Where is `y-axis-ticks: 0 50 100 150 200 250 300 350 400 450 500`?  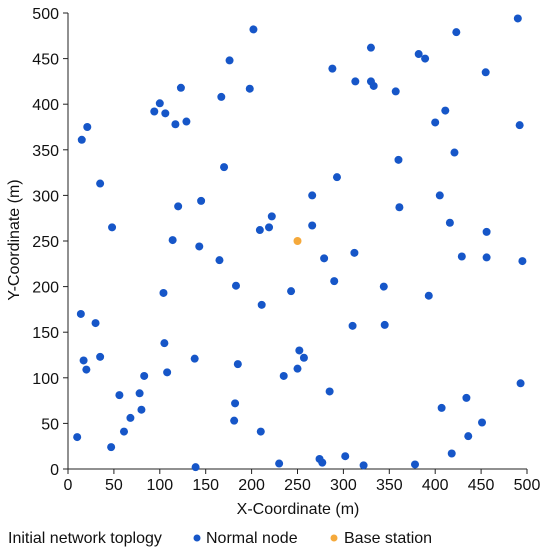
y-axis-ticks: 0 50 100 150 200 250 300 350 400 450 500 is located at coordinates (50, 242).